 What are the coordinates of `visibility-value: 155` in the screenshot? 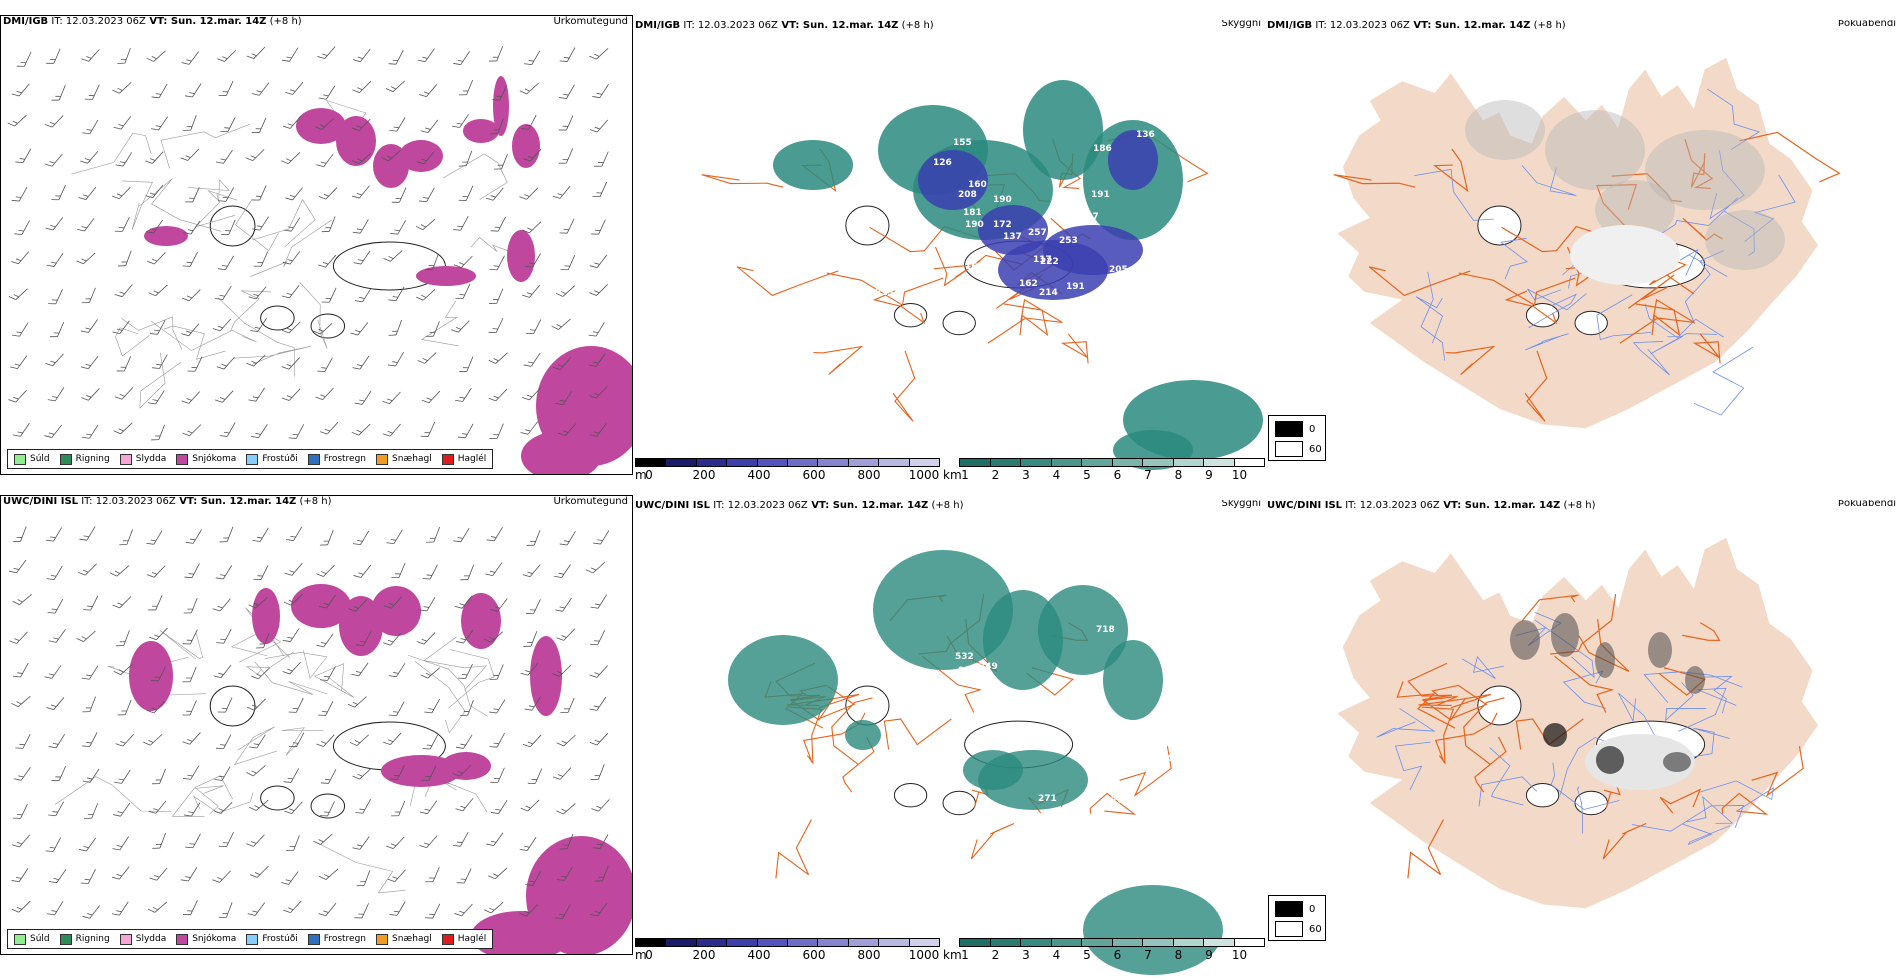 It's located at (962, 143).